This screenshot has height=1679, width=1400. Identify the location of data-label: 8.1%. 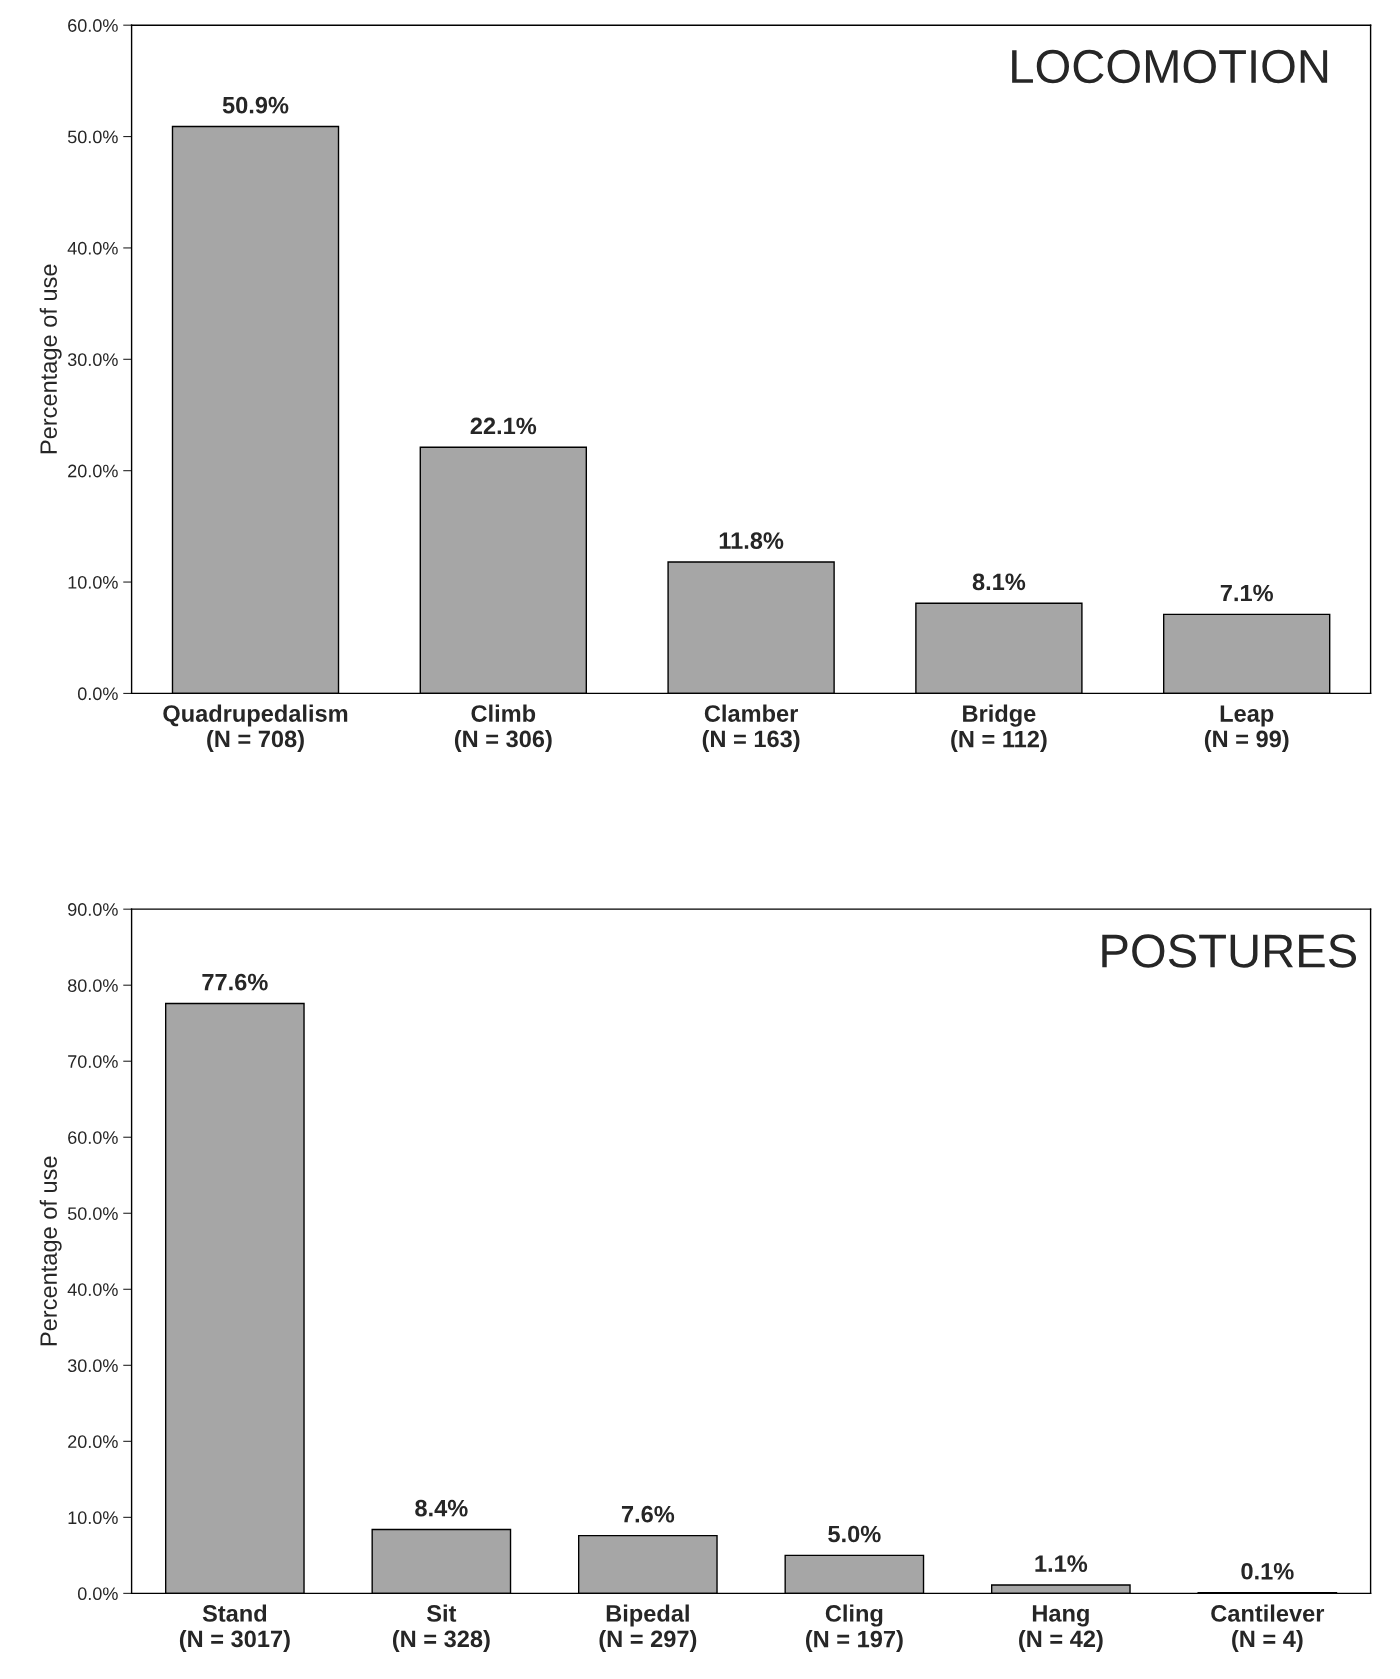
(999, 582).